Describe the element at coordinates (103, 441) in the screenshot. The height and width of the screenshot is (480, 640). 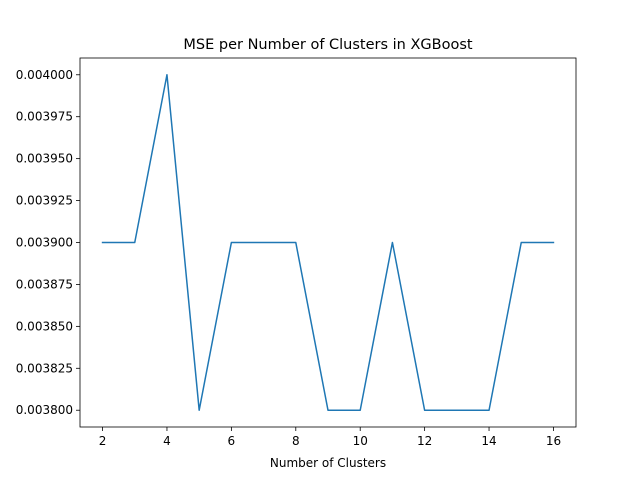
I see `x-tick-label: 2` at that location.